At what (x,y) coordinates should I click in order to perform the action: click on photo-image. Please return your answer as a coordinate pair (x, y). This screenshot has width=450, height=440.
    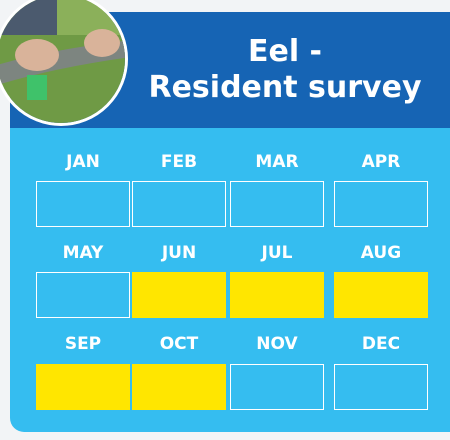
    Looking at the image, I should click on (62, 61).